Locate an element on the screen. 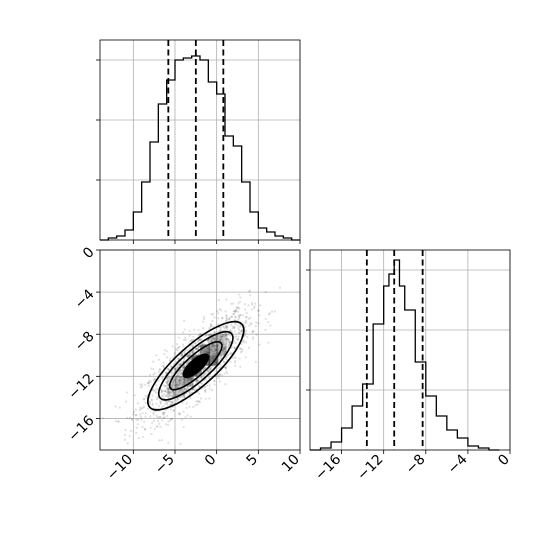 This screenshot has height=554, width=550. hist-y-x-tick-label: −8 is located at coordinates (416, 465).